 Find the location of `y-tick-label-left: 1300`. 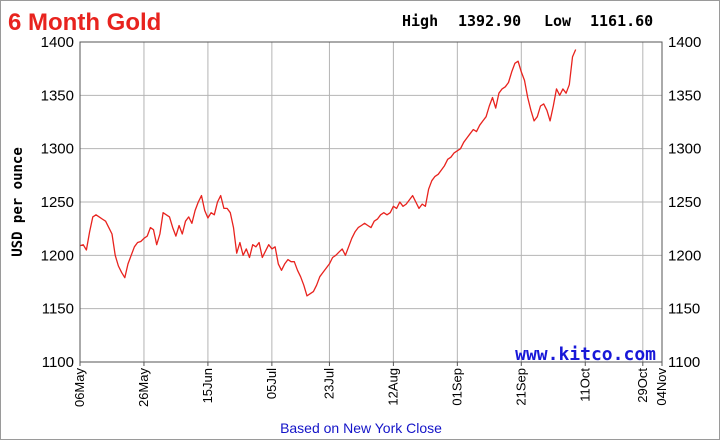

y-tick-label-left: 1300 is located at coordinates (57, 149).